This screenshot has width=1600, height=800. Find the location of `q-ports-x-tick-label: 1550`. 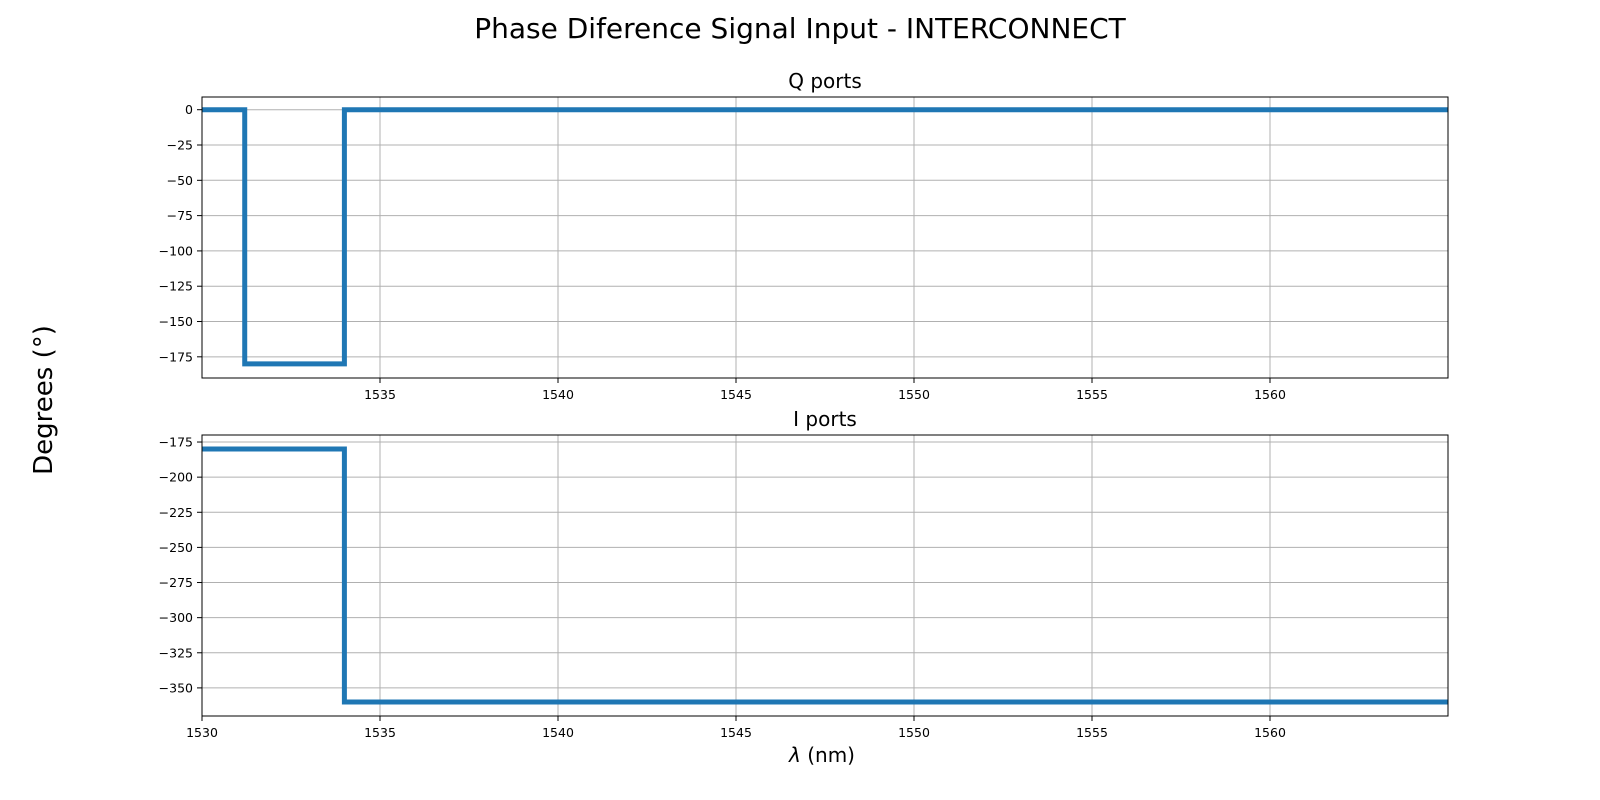

q-ports-x-tick-label: 1550 is located at coordinates (914, 394).